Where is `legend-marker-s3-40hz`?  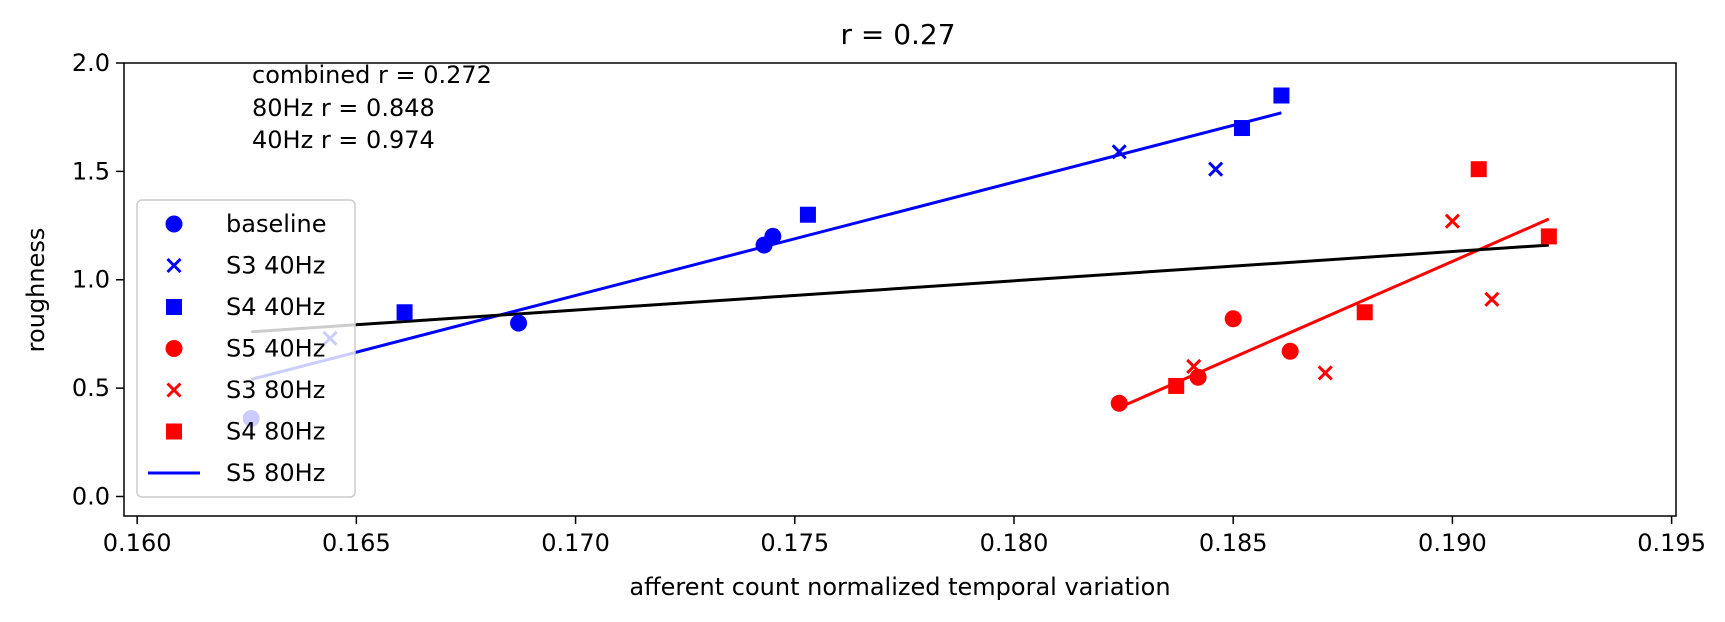 legend-marker-s3-40hz is located at coordinates (174, 265).